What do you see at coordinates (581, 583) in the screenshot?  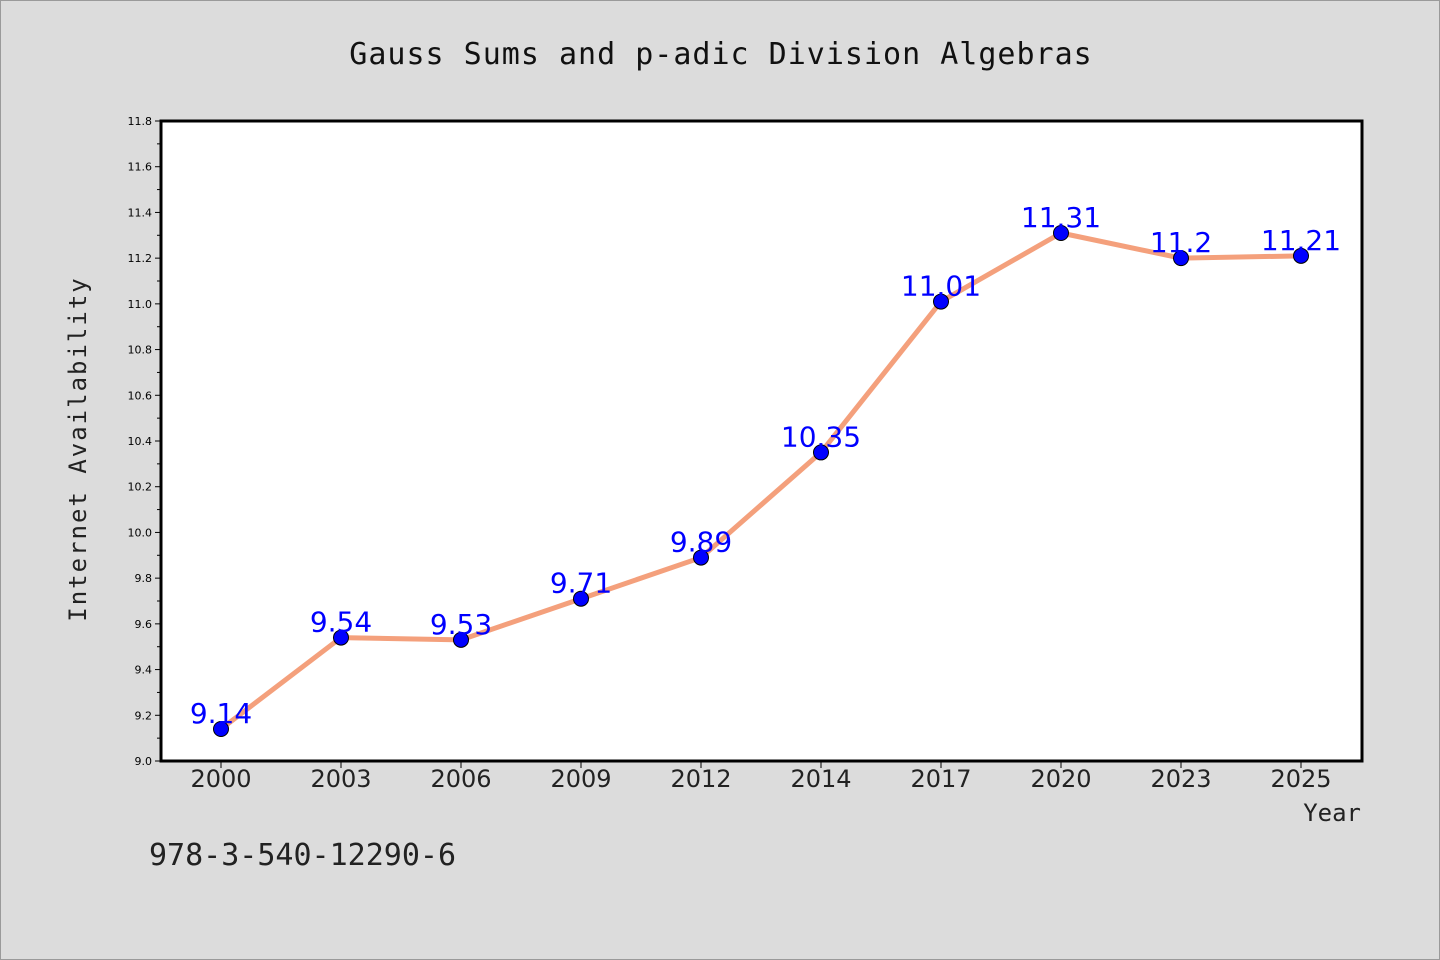 I see `data-label: 9.71` at bounding box center [581, 583].